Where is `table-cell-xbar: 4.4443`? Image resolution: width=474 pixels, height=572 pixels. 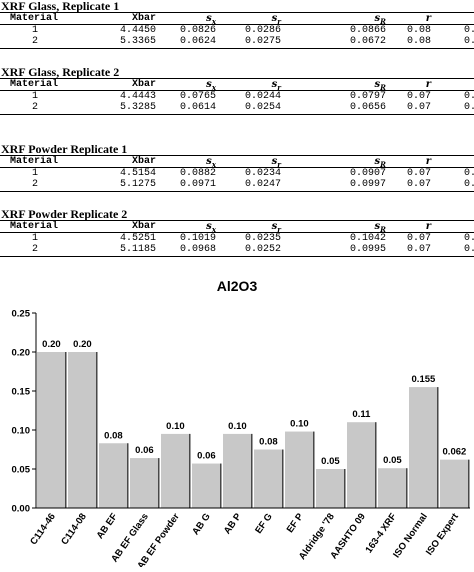 table-cell-xbar: 4.4443 is located at coordinates (137, 96).